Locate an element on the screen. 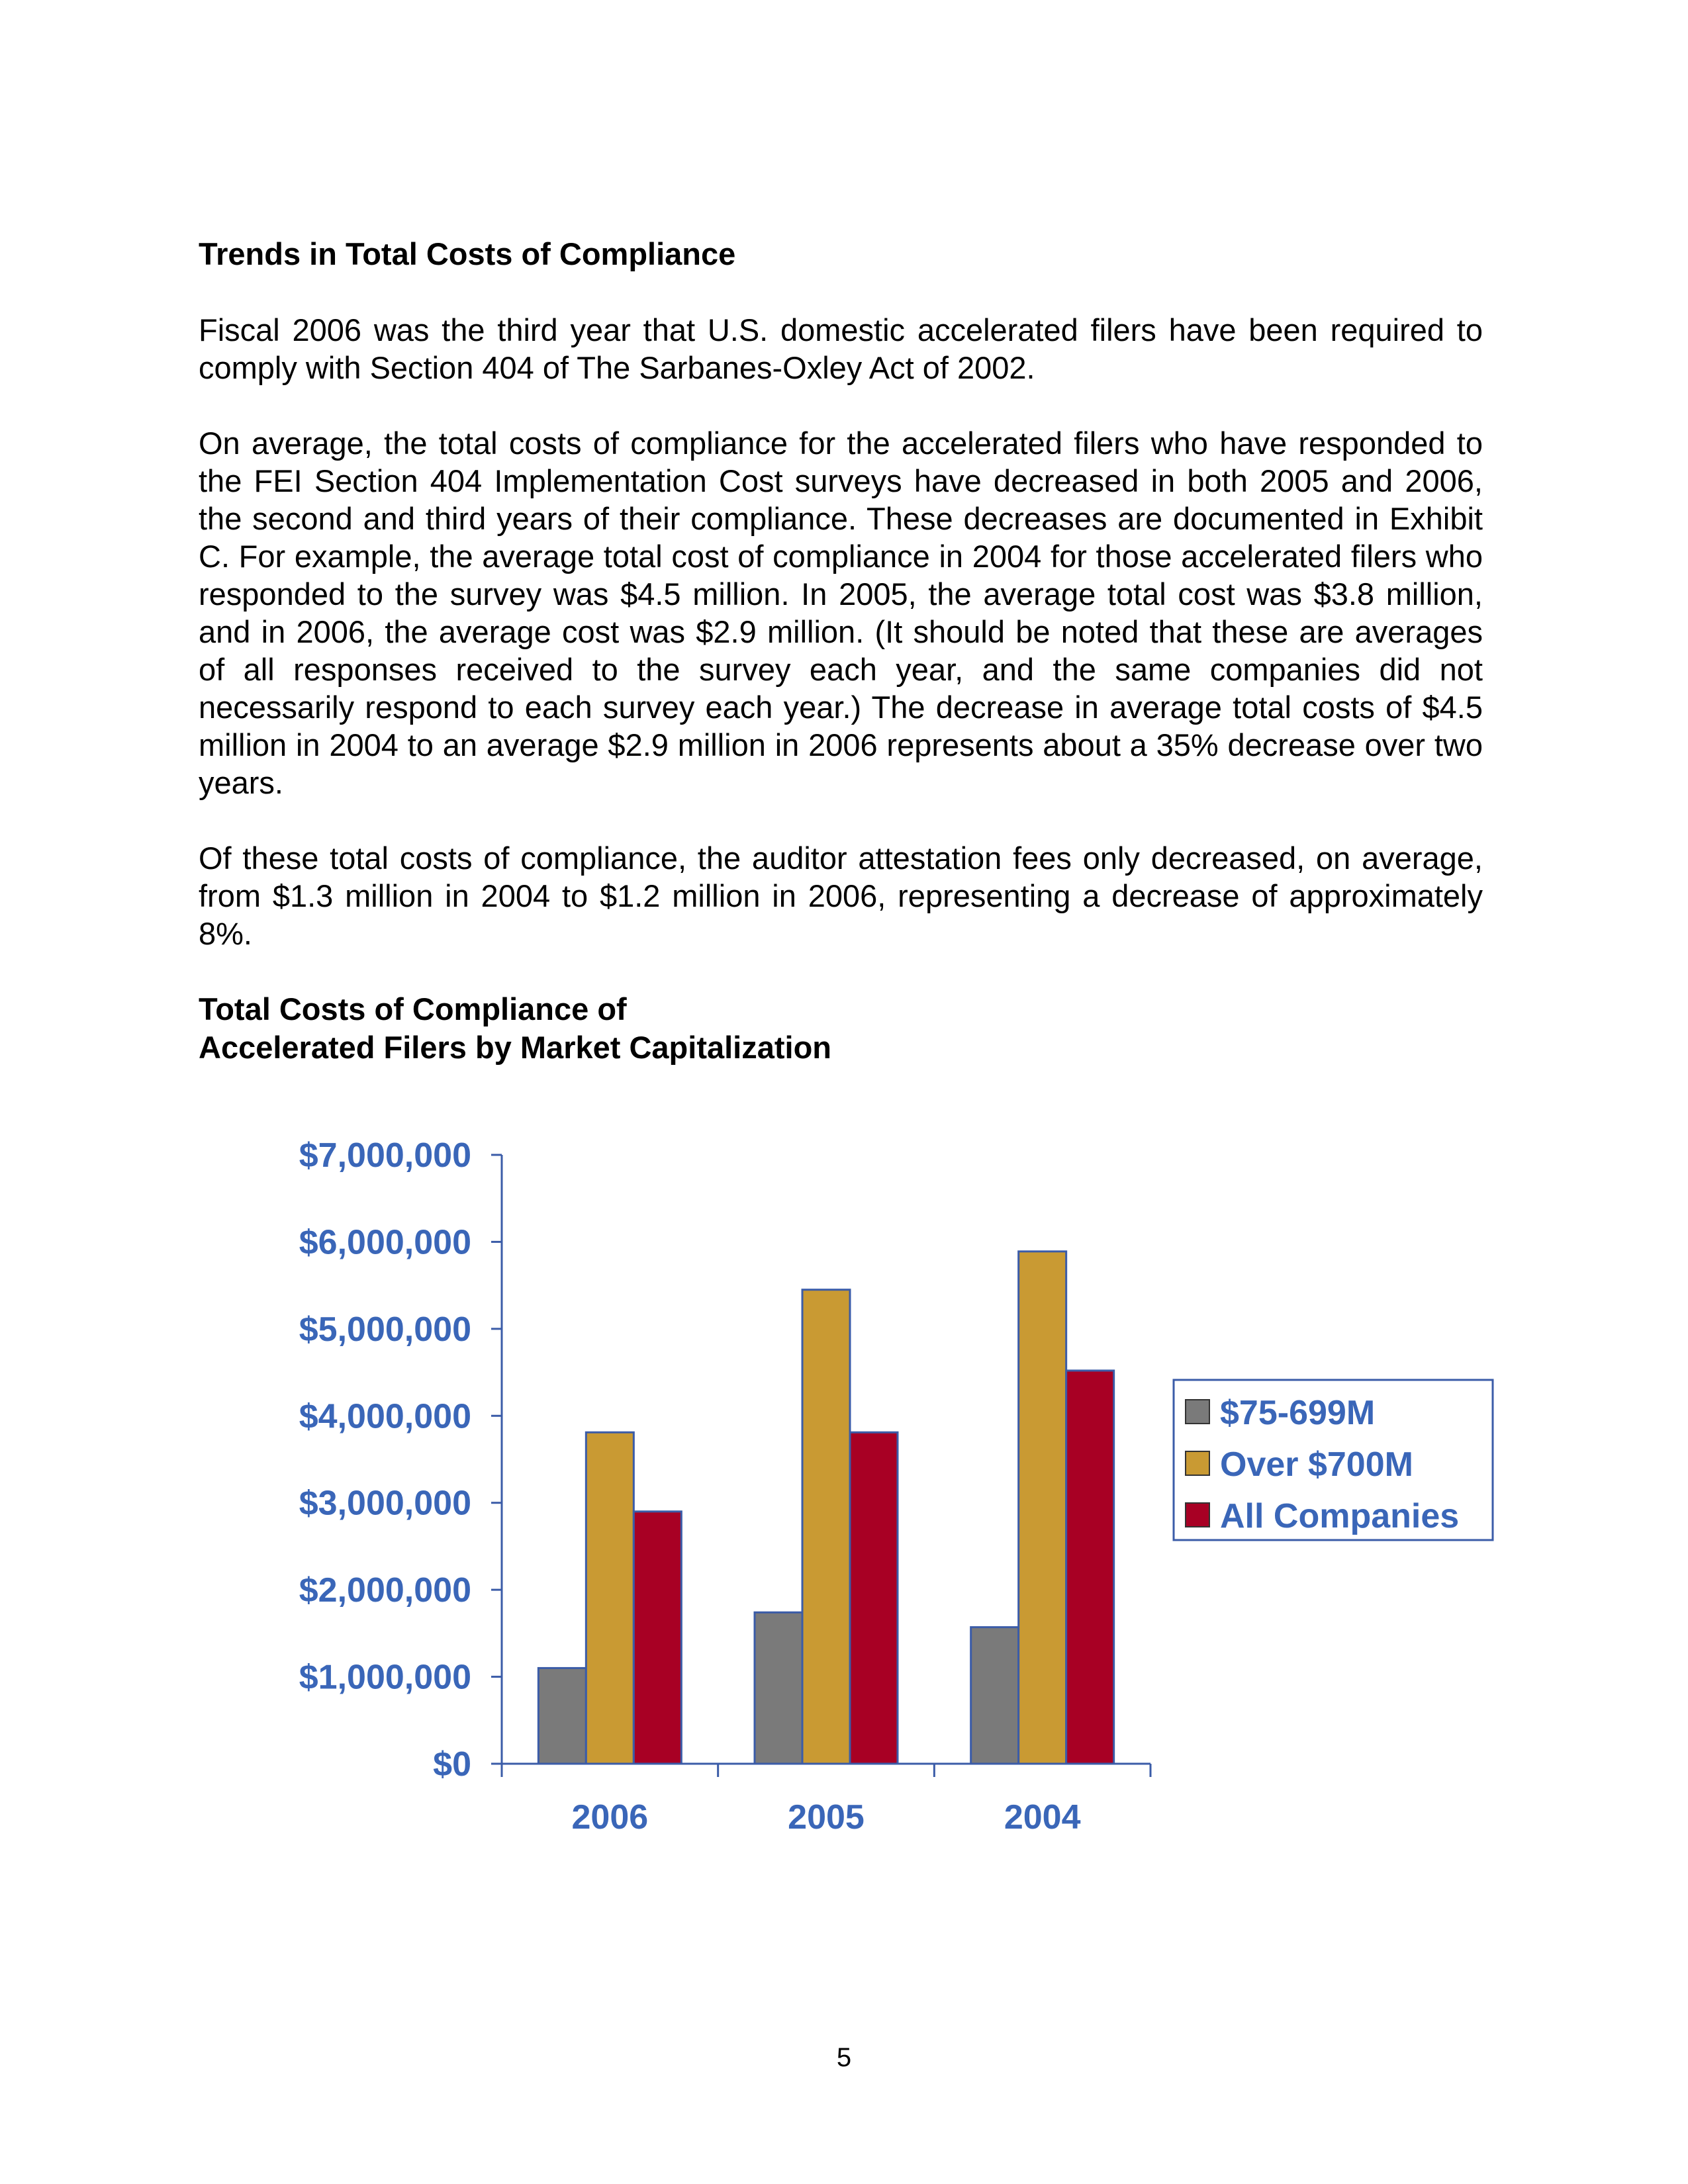 This screenshot has height=2184, width=1688. section-heading: Trends in Total Costs of Compliance is located at coordinates (467, 253).